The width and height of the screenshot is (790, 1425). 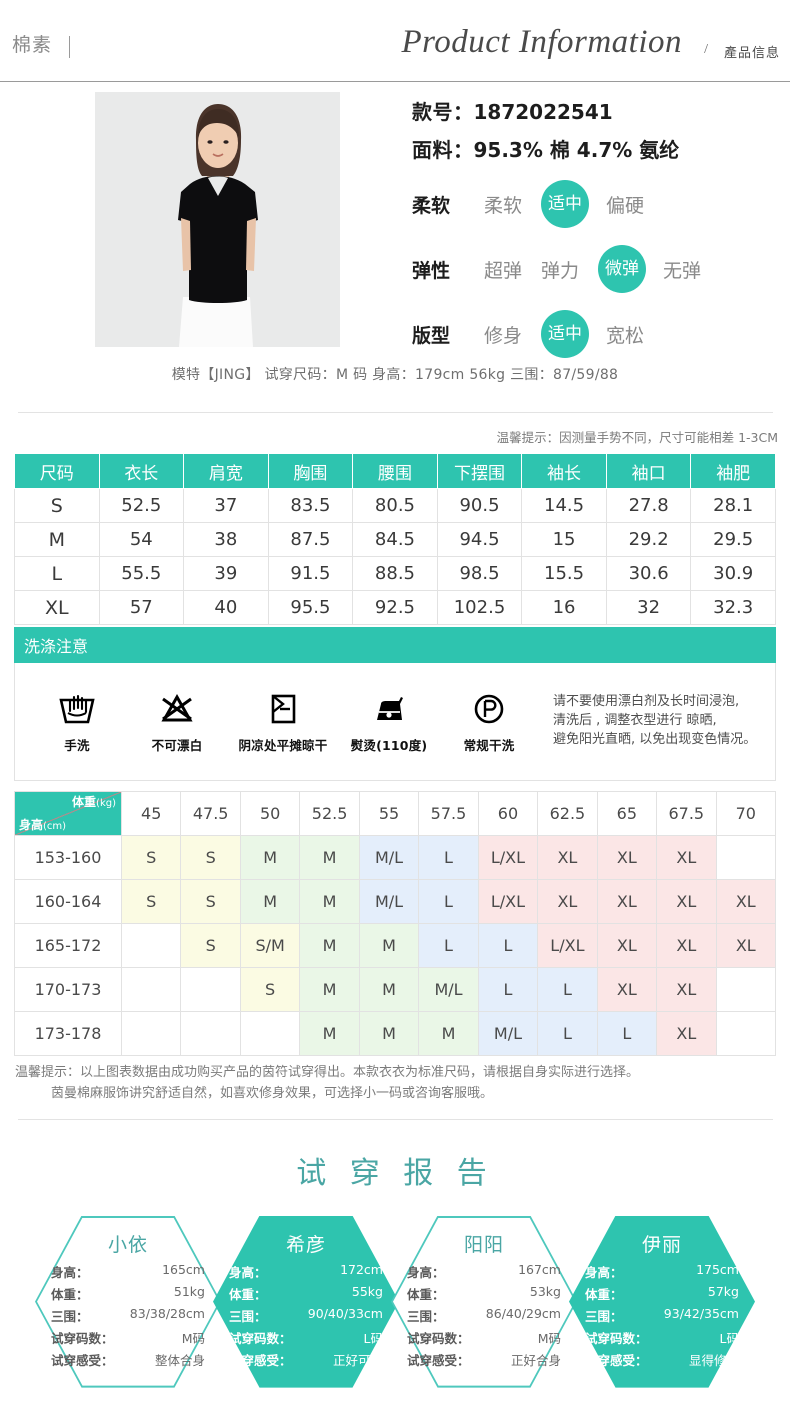 I want to click on model-photo-illustration, so click(x=217, y=219).